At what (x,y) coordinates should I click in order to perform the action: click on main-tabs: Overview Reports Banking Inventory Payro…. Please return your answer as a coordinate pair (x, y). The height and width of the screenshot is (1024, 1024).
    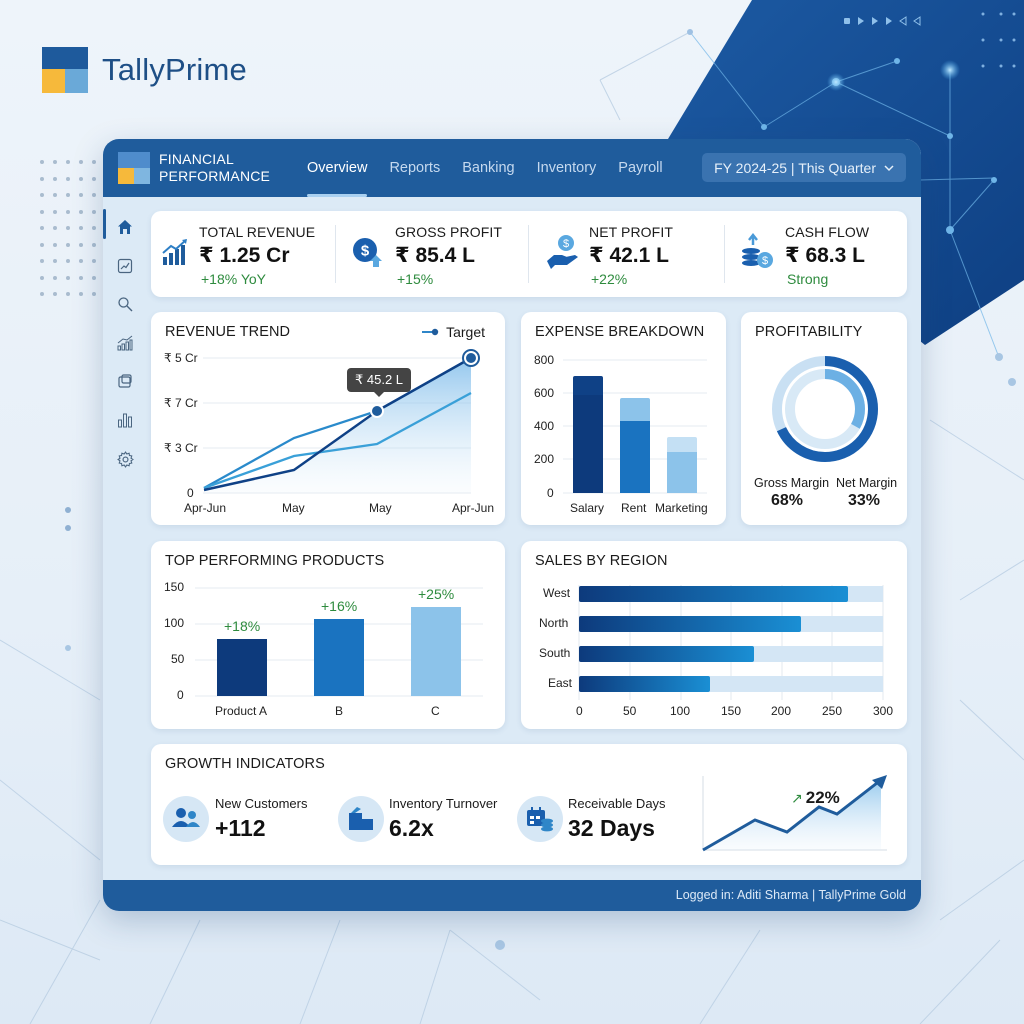
    Looking at the image, I should click on (485, 168).